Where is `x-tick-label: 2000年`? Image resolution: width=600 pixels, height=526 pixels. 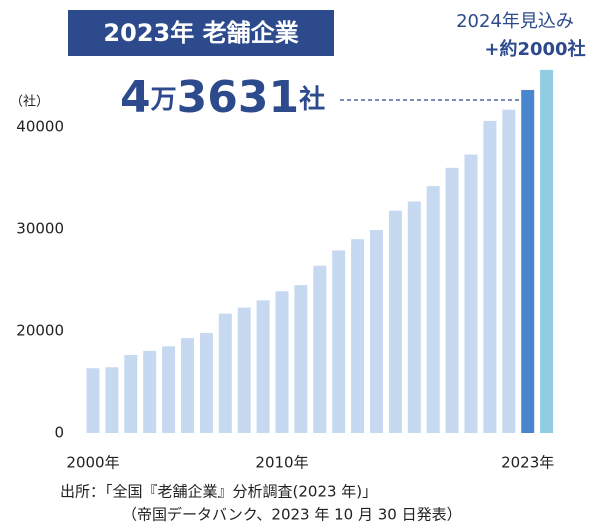 x-tick-label: 2000年 is located at coordinates (92, 463).